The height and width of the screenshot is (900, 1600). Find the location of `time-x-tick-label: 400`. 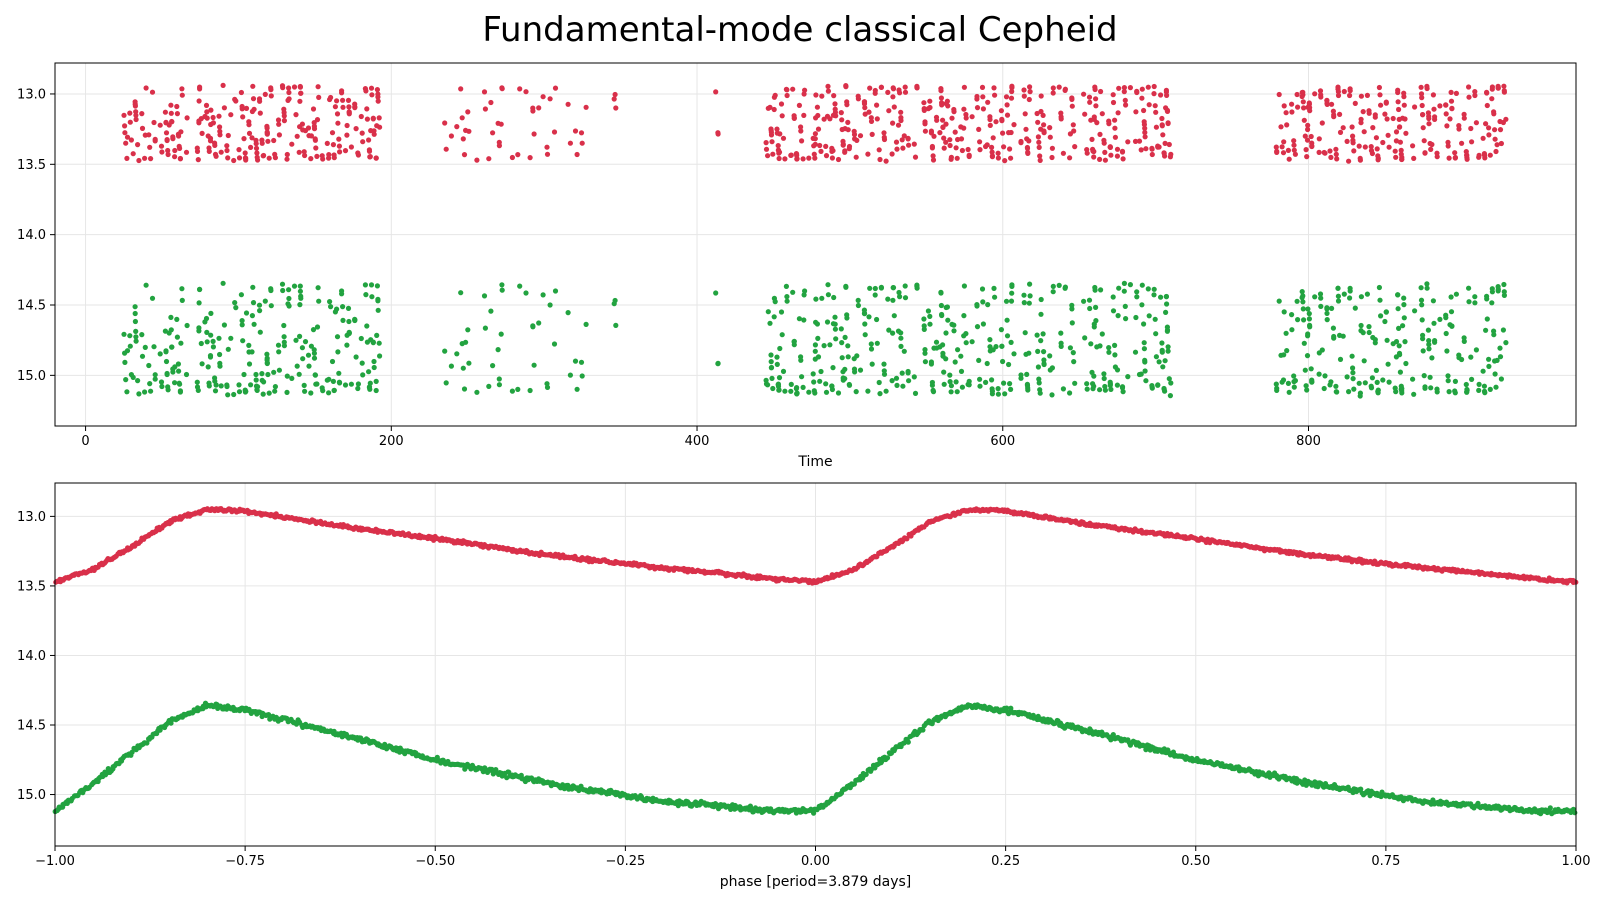

time-x-tick-label: 400 is located at coordinates (697, 441).